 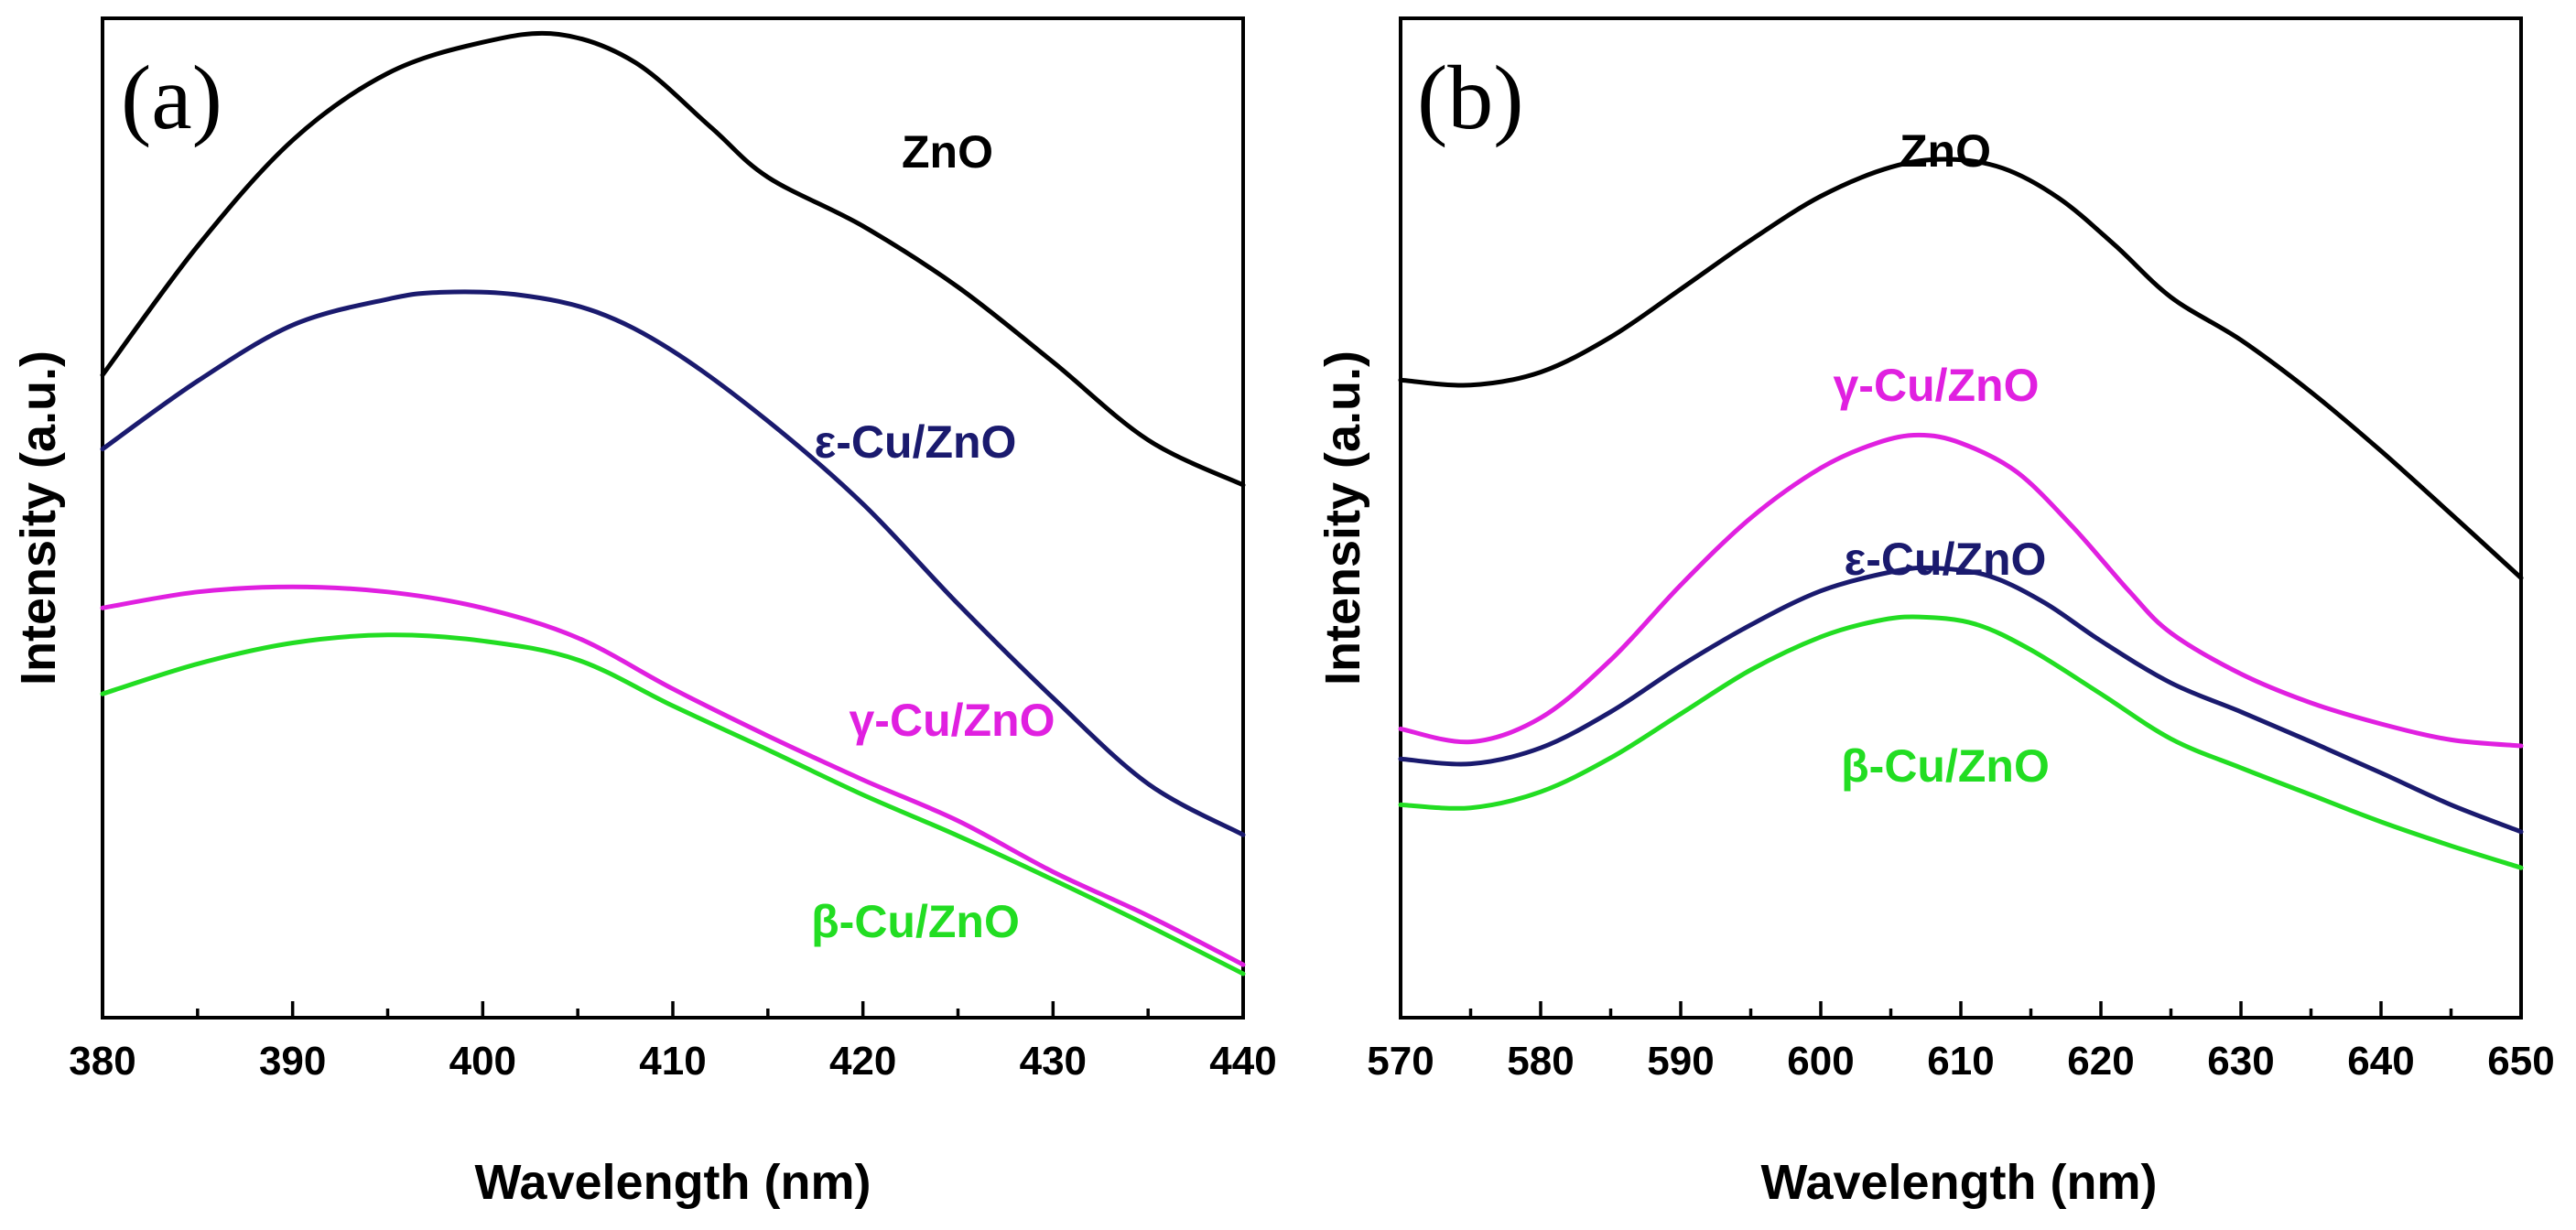 What do you see at coordinates (483, 1061) in the screenshot?
I see `panel-a-x-tick-label: 400` at bounding box center [483, 1061].